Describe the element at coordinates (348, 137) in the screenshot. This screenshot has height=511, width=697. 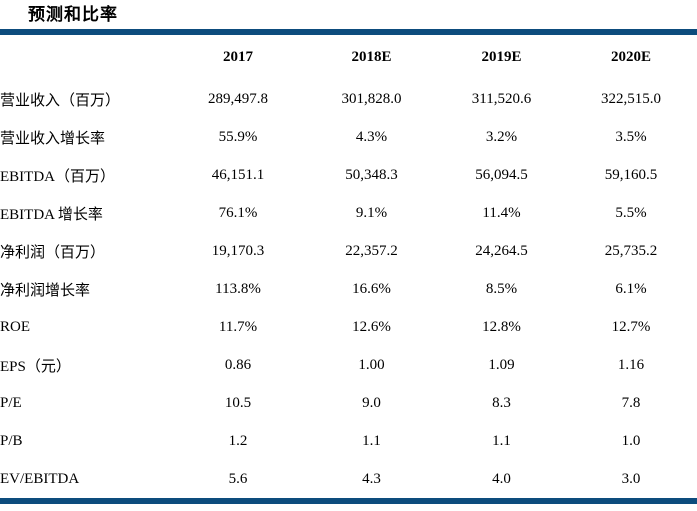
I see `table-row: 营业收入增长率 55.9% 4.3% 3.2% 3.5%` at that location.